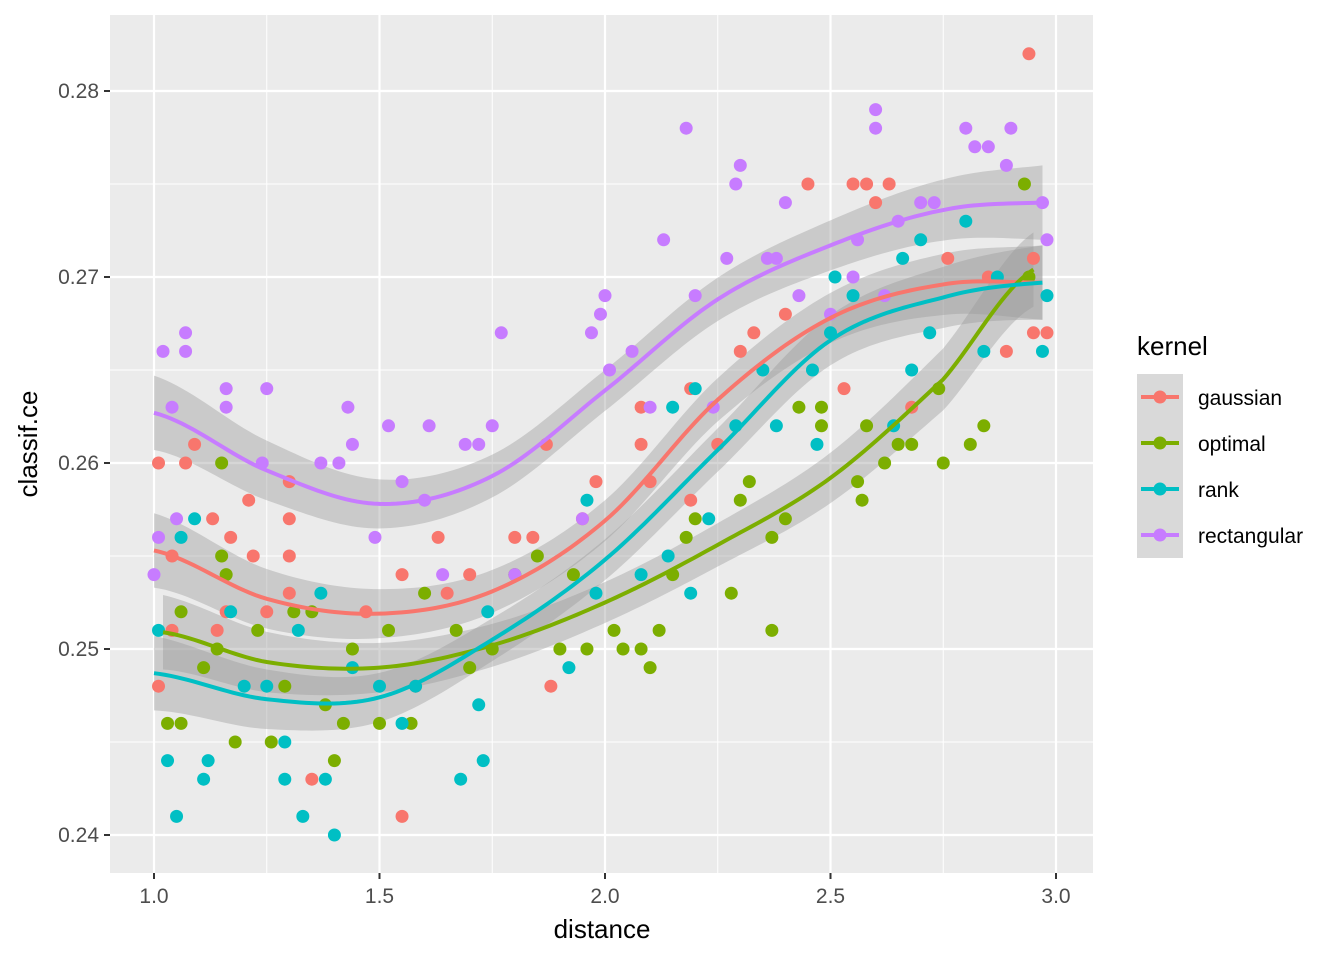 The image size is (1344, 965). What do you see at coordinates (1240, 398) in the screenshot?
I see `legend-label-gaussian: gaussian` at bounding box center [1240, 398].